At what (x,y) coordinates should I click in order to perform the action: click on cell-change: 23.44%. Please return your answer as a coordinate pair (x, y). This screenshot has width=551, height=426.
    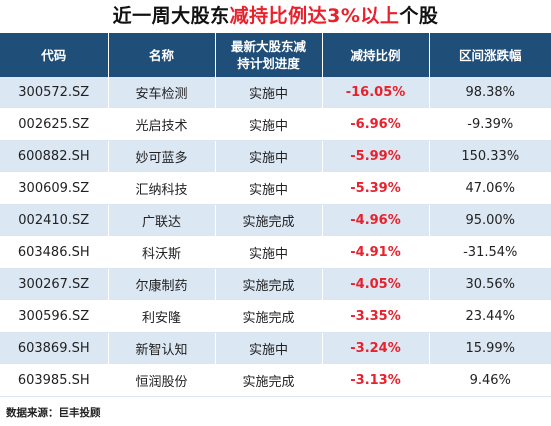
    Looking at the image, I should click on (490, 316).